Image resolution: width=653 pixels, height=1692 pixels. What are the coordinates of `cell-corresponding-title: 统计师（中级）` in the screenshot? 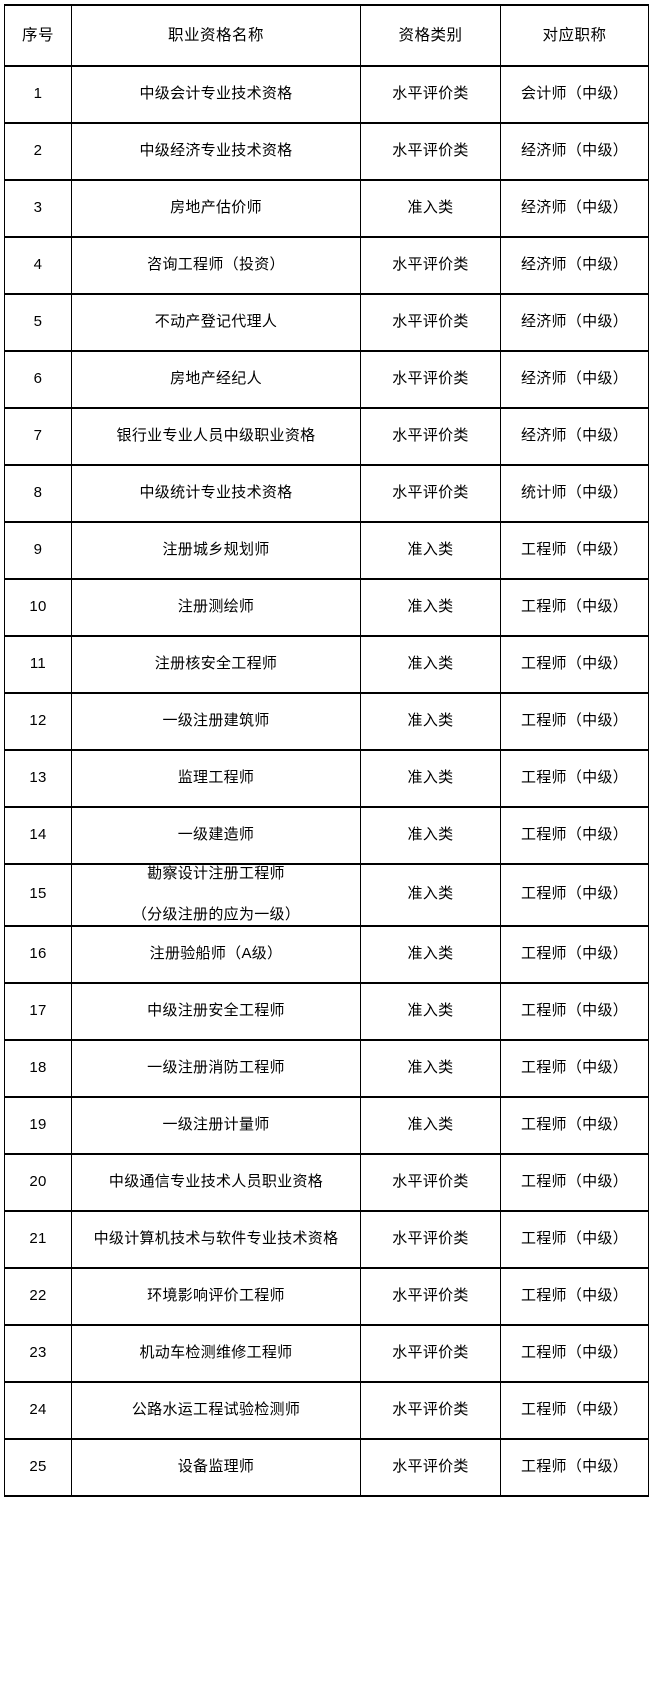 It's located at (574, 493).